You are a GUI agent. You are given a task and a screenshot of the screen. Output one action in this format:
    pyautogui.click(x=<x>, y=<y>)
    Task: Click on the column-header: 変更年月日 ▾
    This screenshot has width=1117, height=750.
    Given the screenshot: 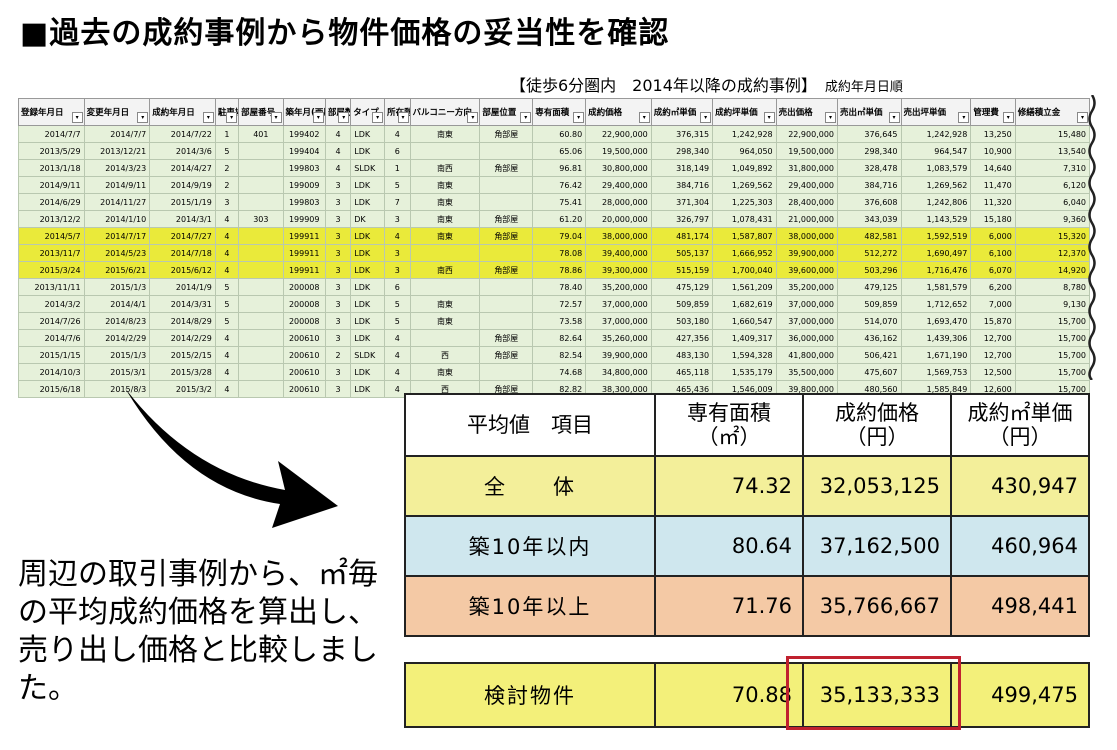 What is the action you would take?
    pyautogui.click(x=117, y=112)
    